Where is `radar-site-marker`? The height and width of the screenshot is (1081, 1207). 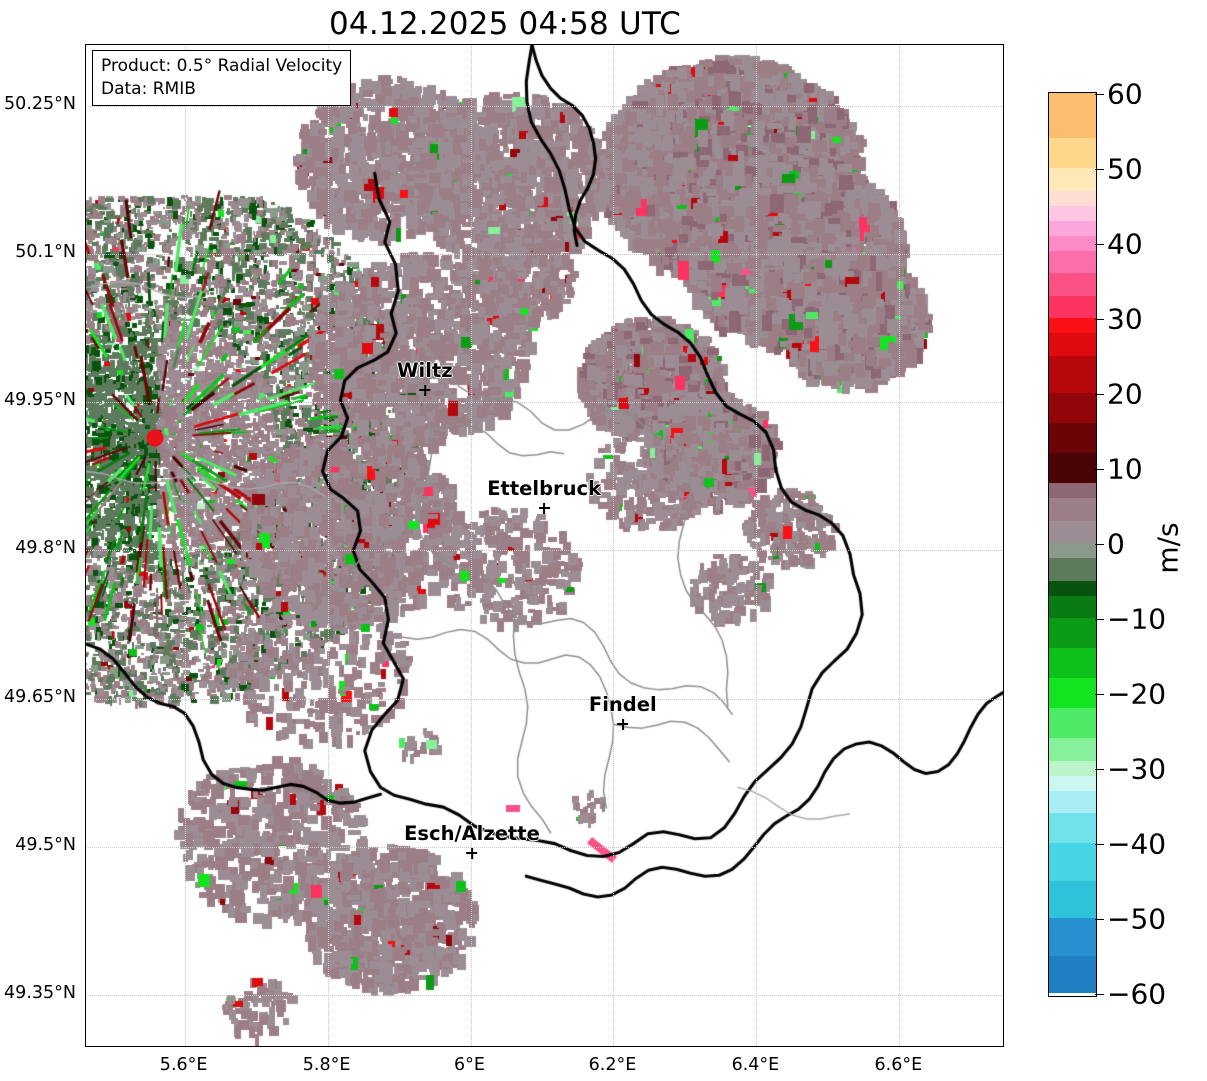
radar-site-marker is located at coordinates (155, 438).